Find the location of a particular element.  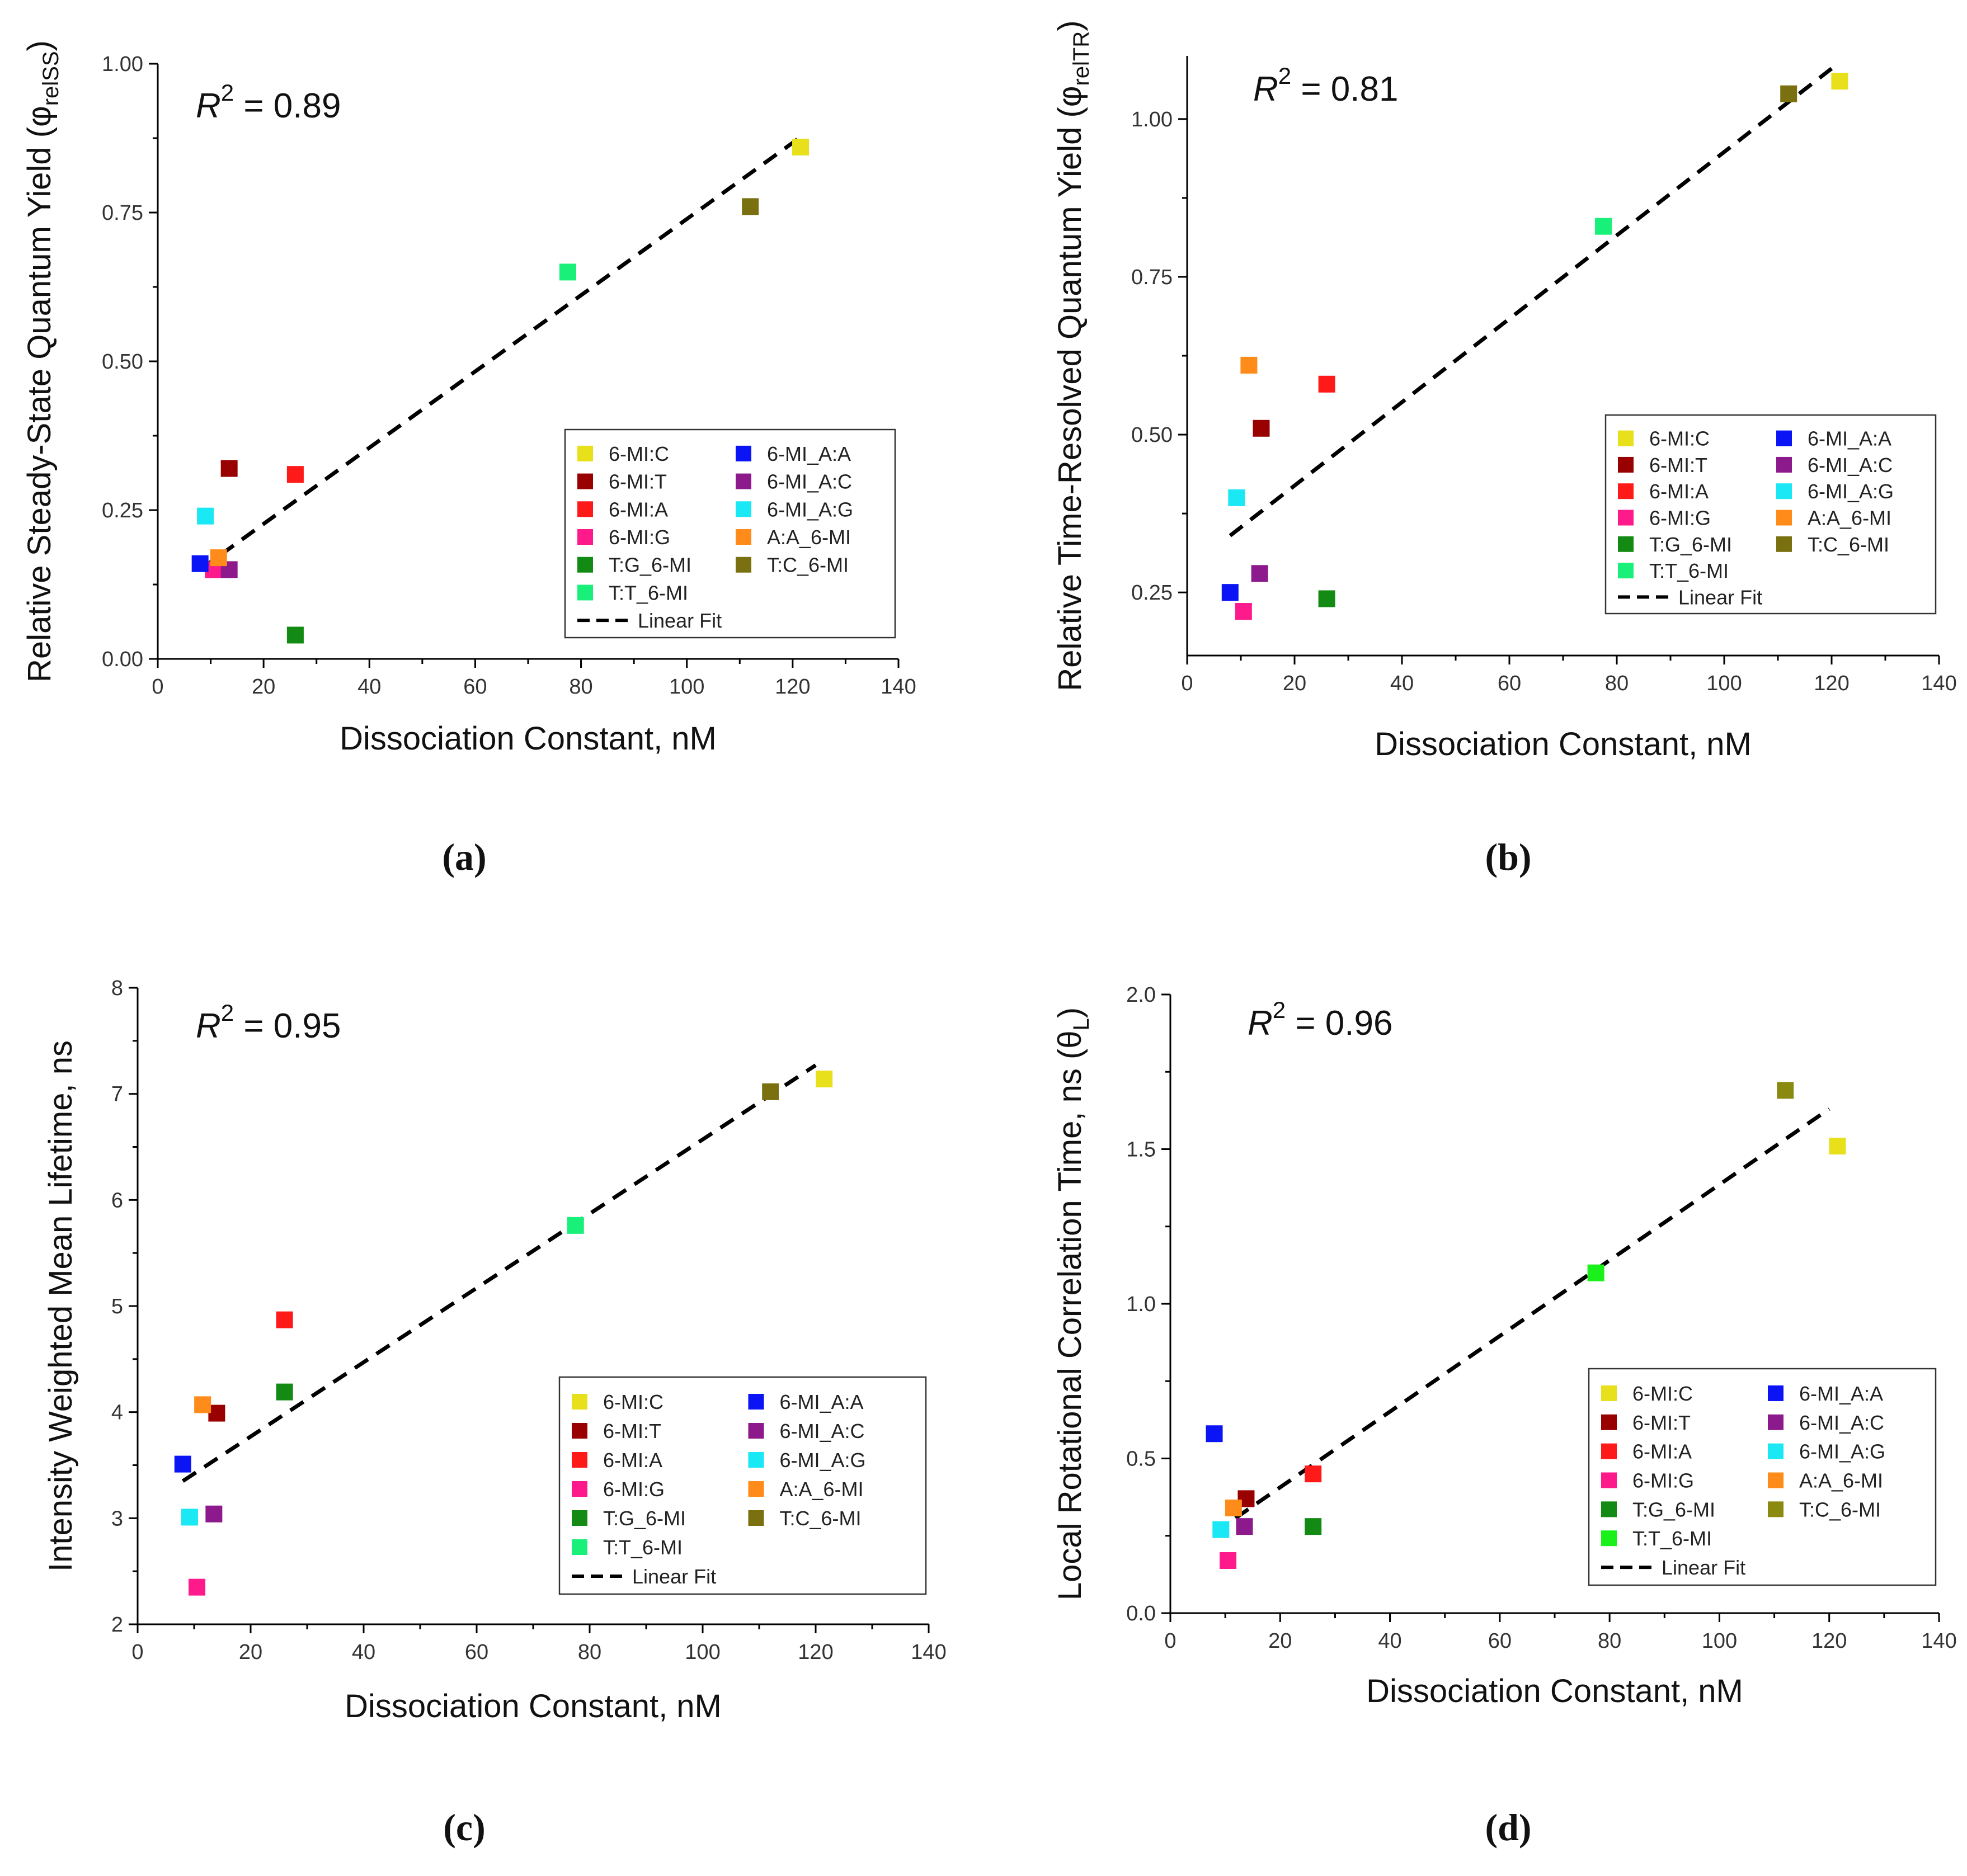

y-axis-title-sub: relTR is located at coordinates (1081, 59).